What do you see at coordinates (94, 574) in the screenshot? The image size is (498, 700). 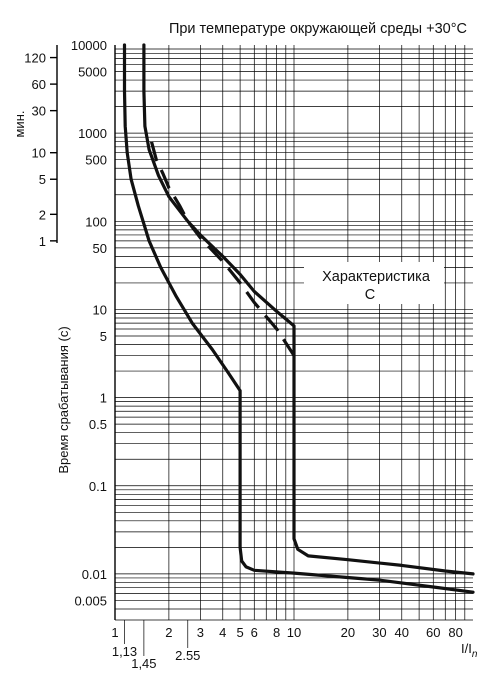 I see `y-tick-label: 0.01` at bounding box center [94, 574].